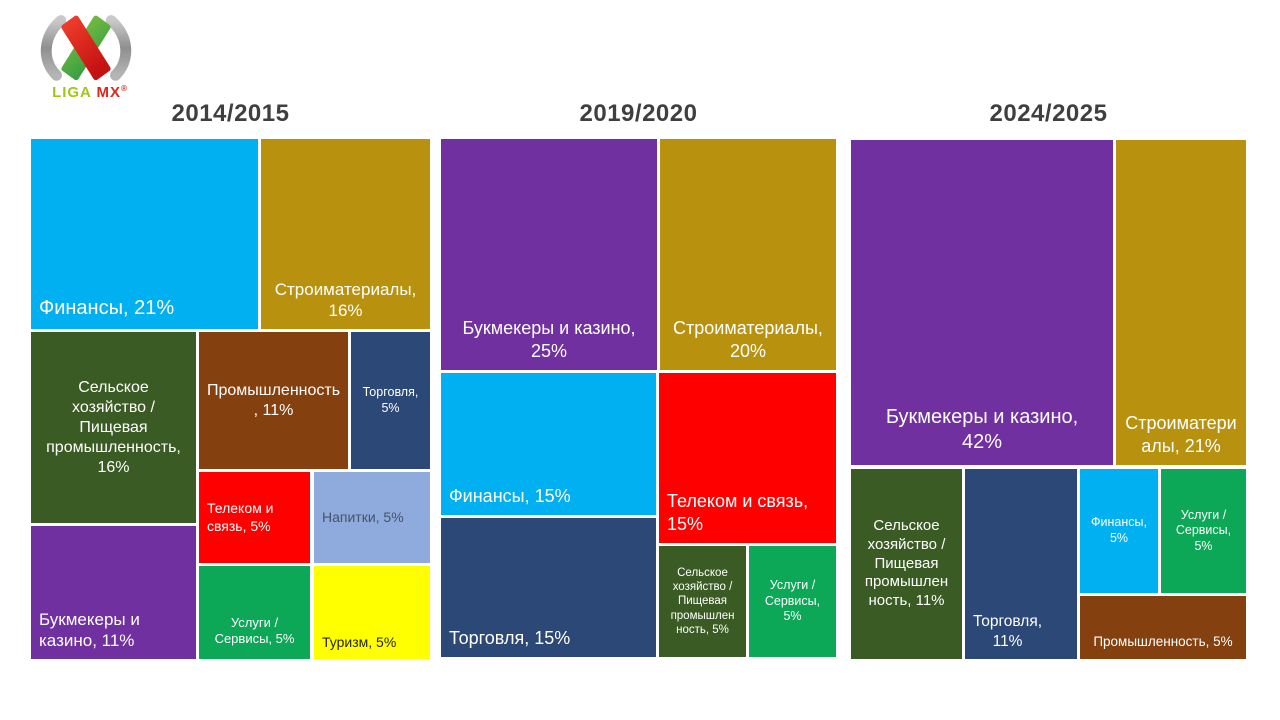 The width and height of the screenshot is (1280, 720). I want to click on wordmark-liga: LIGA, so click(72, 92).